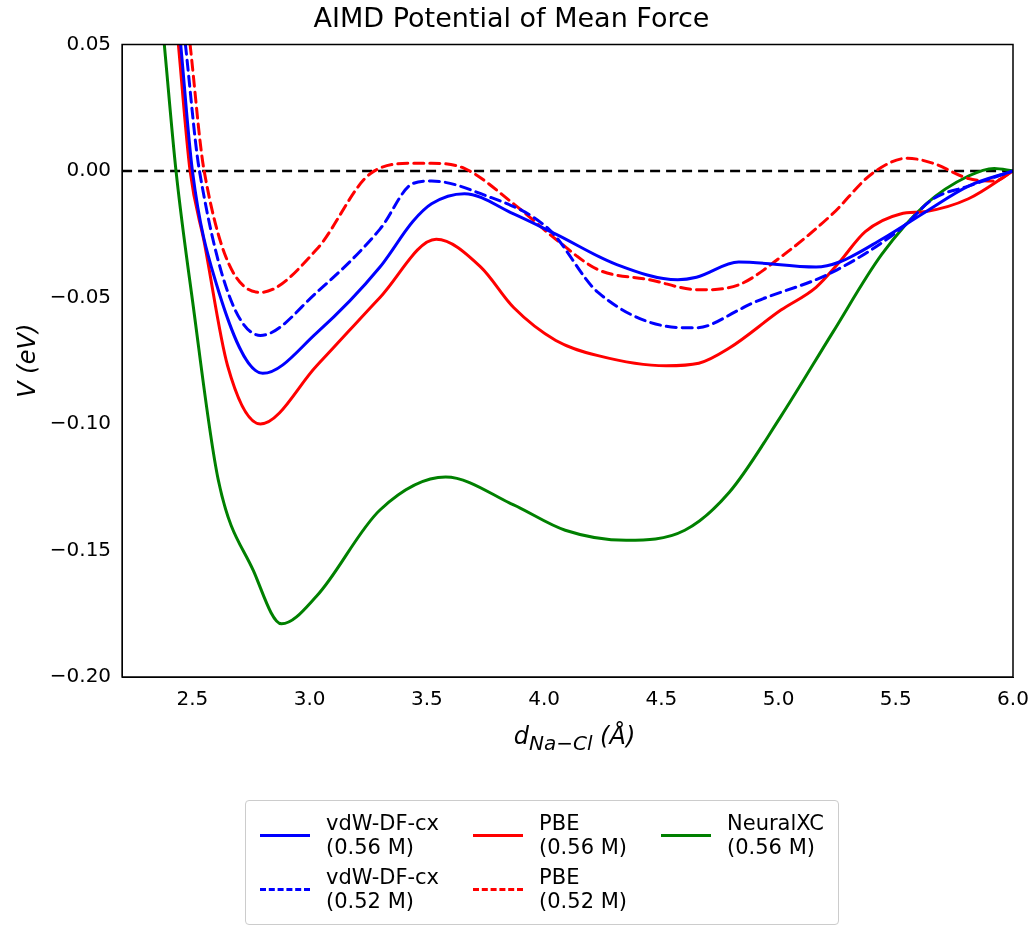  I want to click on x-tick-label: 2.5, so click(192, 698).